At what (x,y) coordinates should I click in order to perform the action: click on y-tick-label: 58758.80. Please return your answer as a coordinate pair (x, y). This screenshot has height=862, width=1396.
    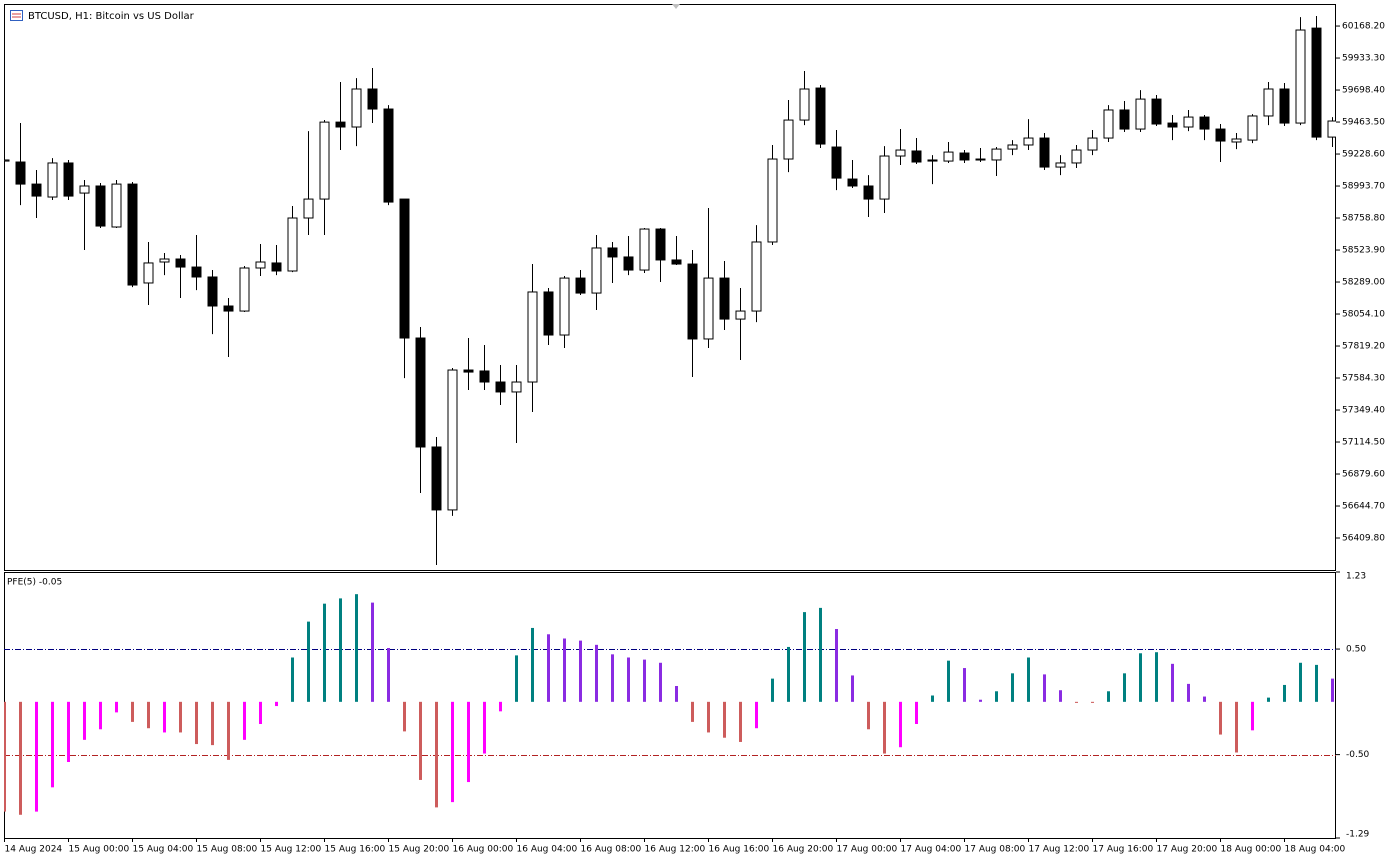
    Looking at the image, I should click on (1363, 219).